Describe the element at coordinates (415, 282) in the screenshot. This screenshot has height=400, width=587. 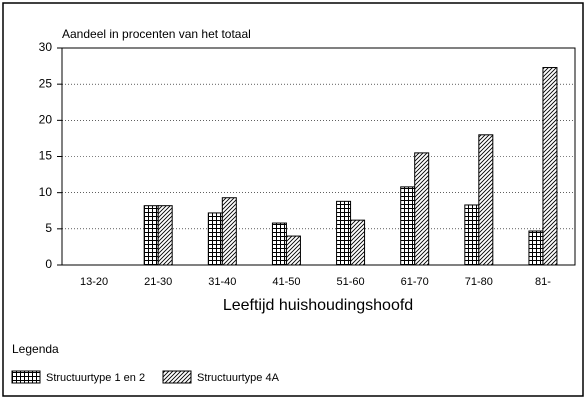
I see `x-tick-label: 61-70` at that location.